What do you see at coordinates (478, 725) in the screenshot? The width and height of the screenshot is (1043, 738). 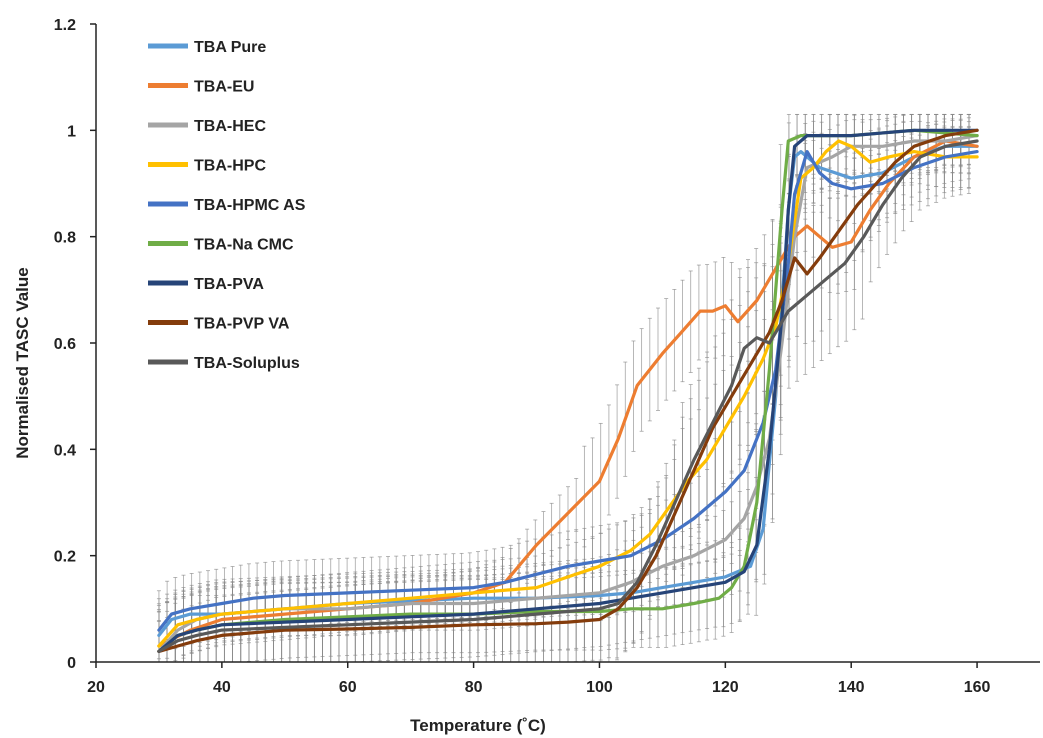 I see `x-axis-title: Temperature (˚C)` at bounding box center [478, 725].